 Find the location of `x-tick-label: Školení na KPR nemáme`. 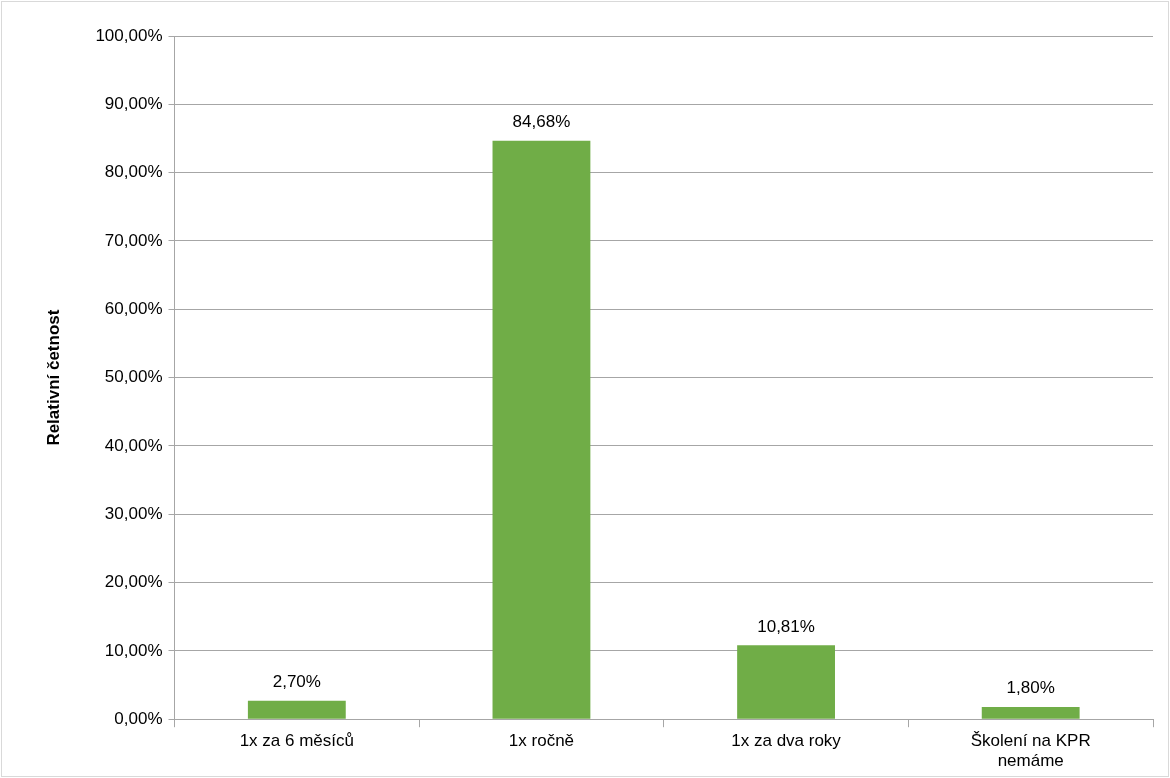

x-tick-label: Školení na KPR nemáme is located at coordinates (1030, 751).